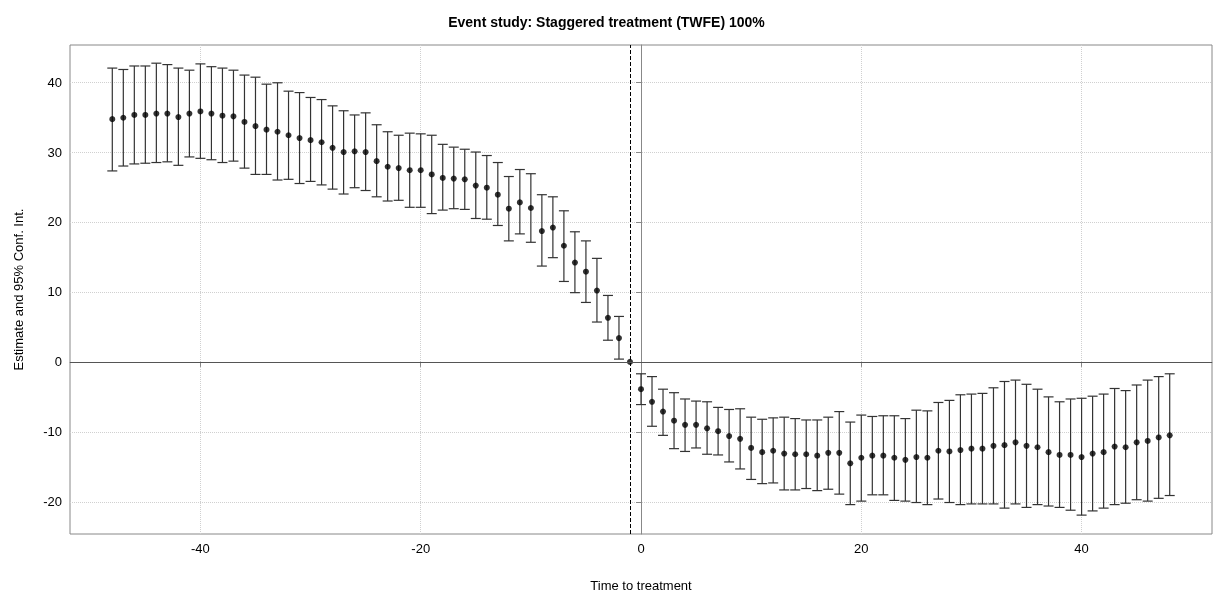  Describe the element at coordinates (200, 548) in the screenshot. I see `x-tick-label: -40` at that location.